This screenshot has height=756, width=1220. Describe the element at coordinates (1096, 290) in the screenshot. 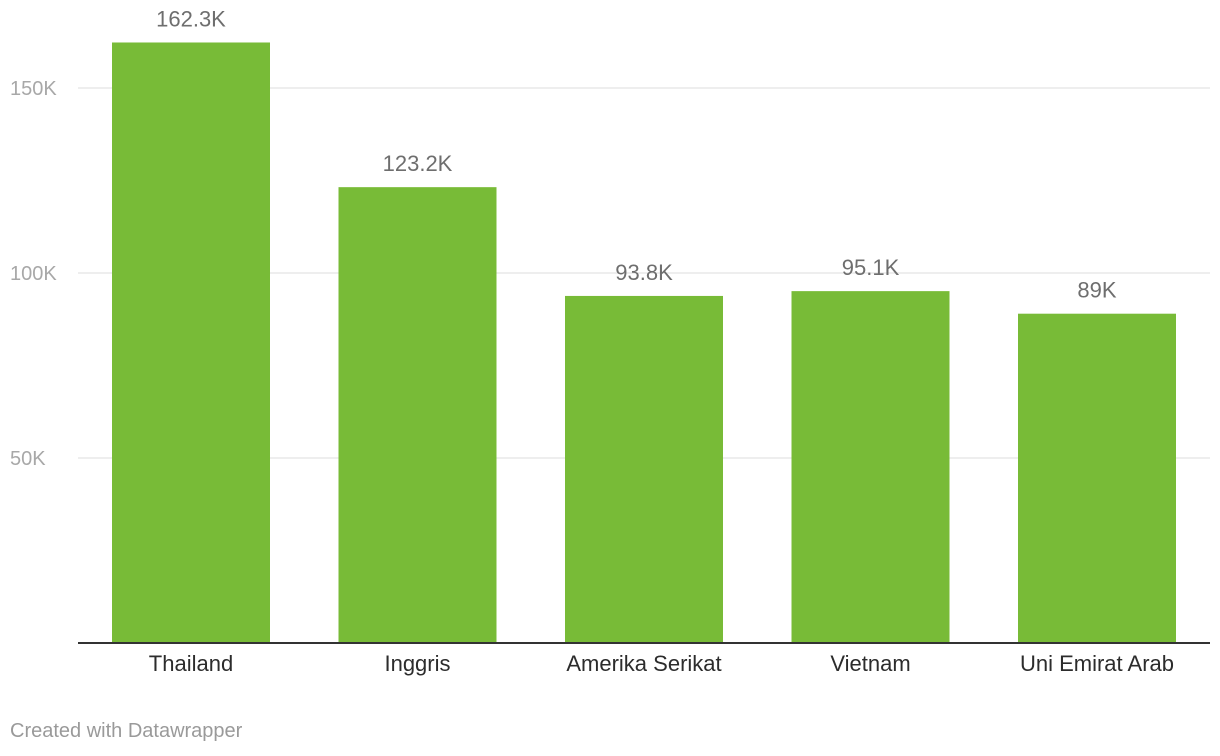

I see `data-label: 89K` at that location.